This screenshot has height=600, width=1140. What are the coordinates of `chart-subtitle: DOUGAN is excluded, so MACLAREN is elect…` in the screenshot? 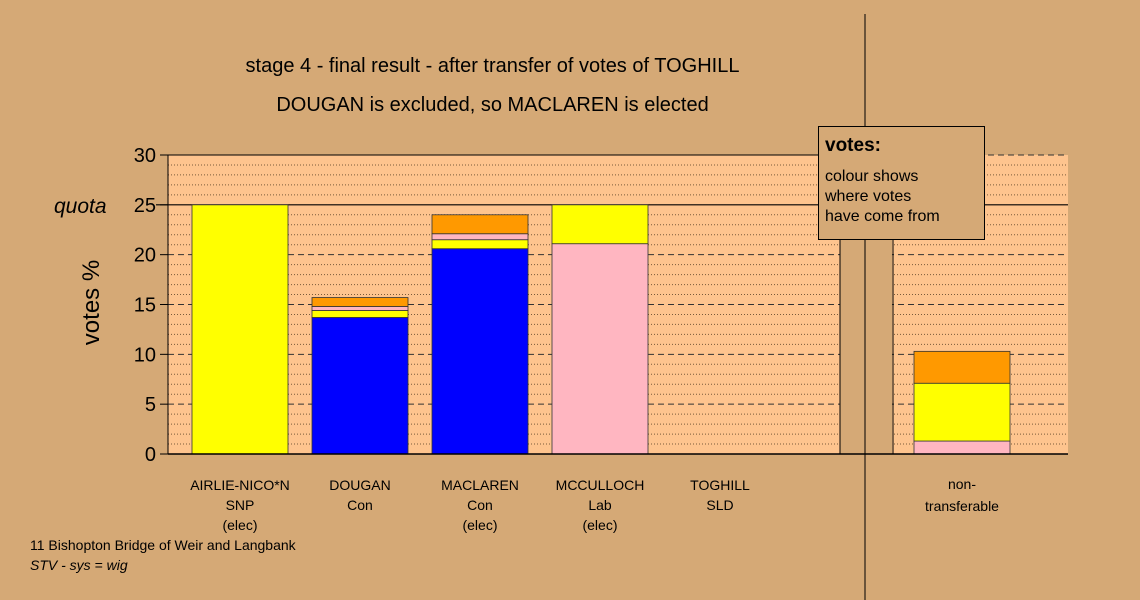 It's located at (492, 105).